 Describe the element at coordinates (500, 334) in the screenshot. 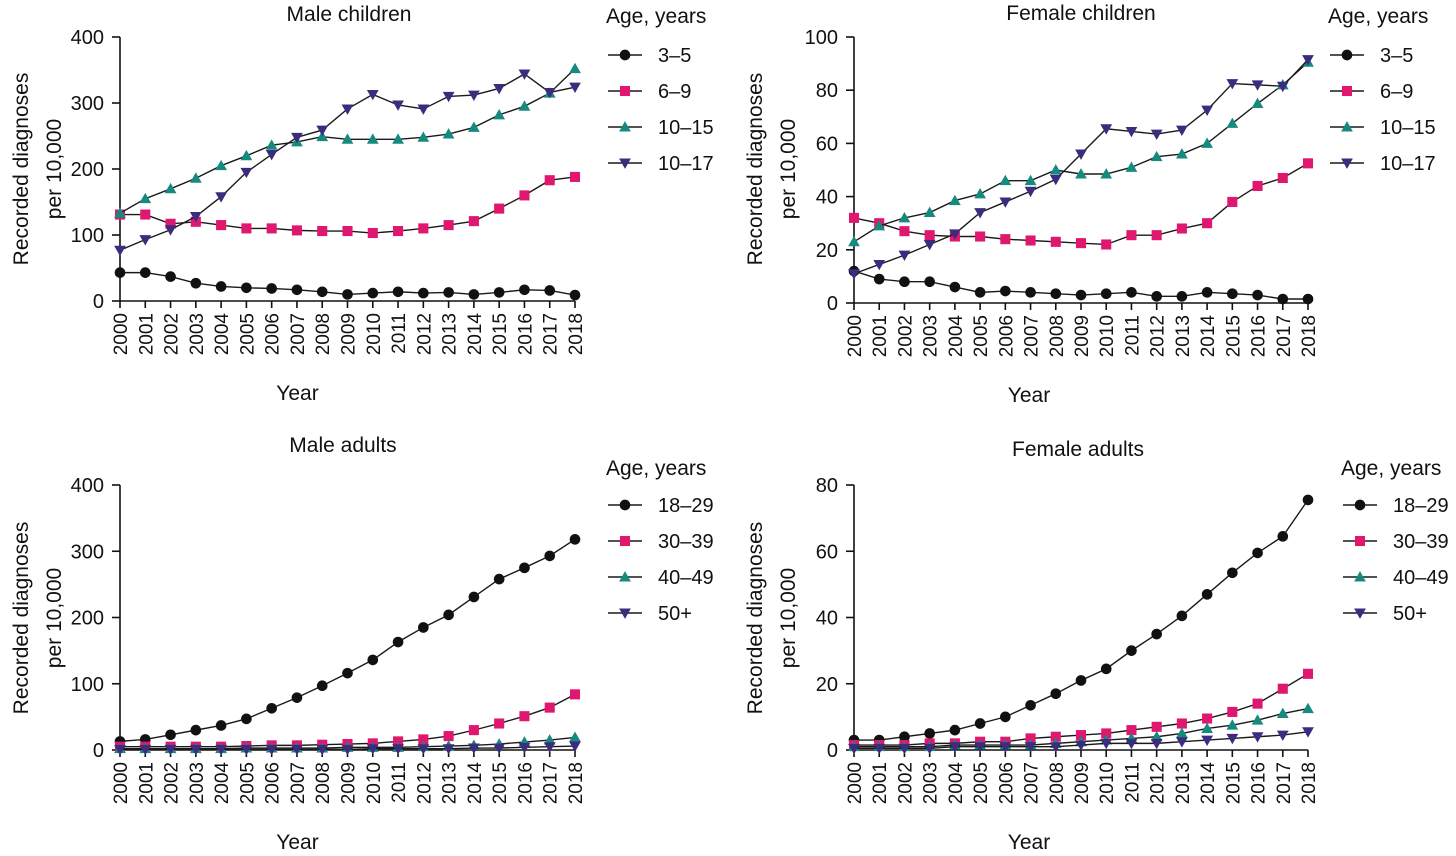

I see `x-tick-label: 2015` at that location.